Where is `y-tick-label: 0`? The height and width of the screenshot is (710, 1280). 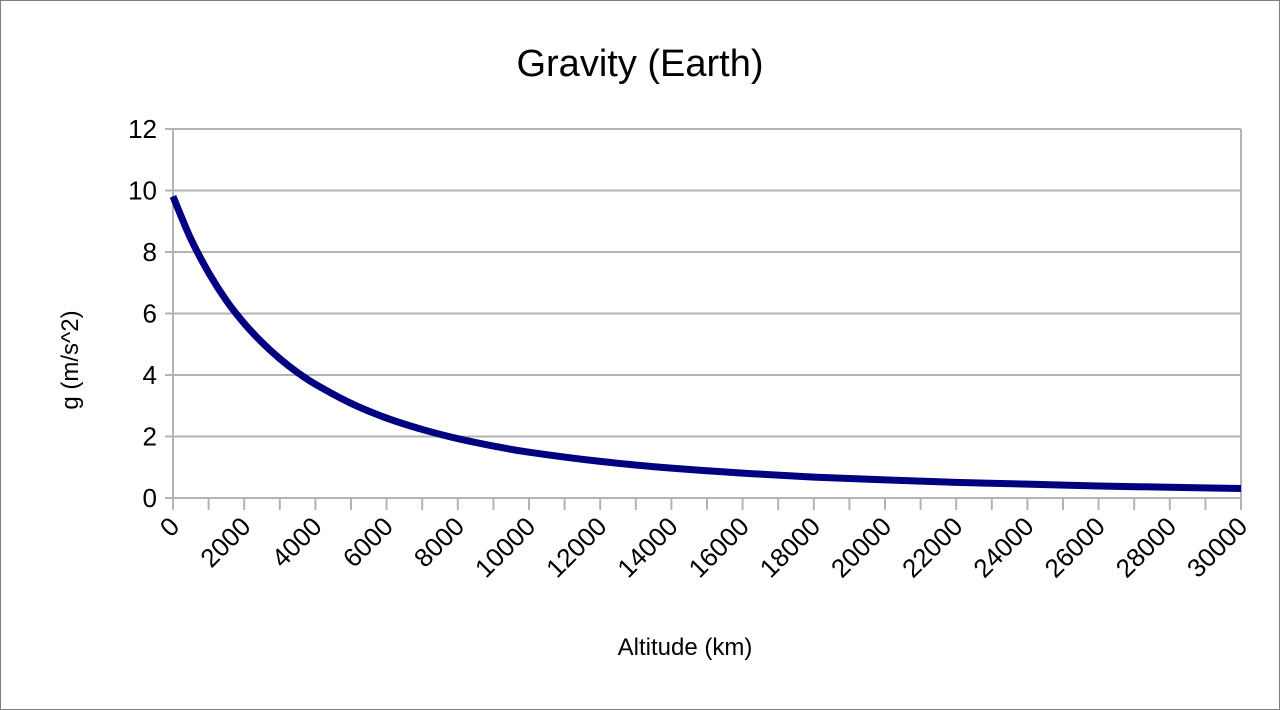 y-tick-label: 0 is located at coordinates (150, 498).